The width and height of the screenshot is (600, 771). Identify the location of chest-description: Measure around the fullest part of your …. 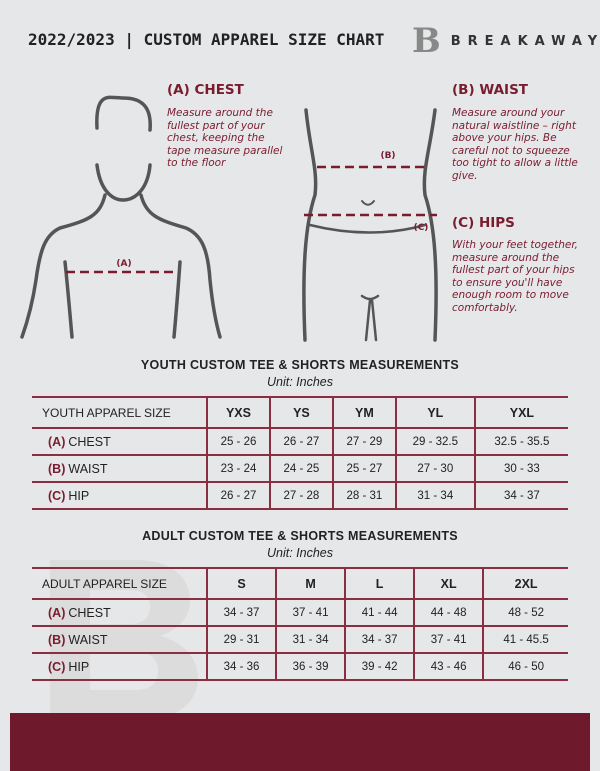
(225, 138).